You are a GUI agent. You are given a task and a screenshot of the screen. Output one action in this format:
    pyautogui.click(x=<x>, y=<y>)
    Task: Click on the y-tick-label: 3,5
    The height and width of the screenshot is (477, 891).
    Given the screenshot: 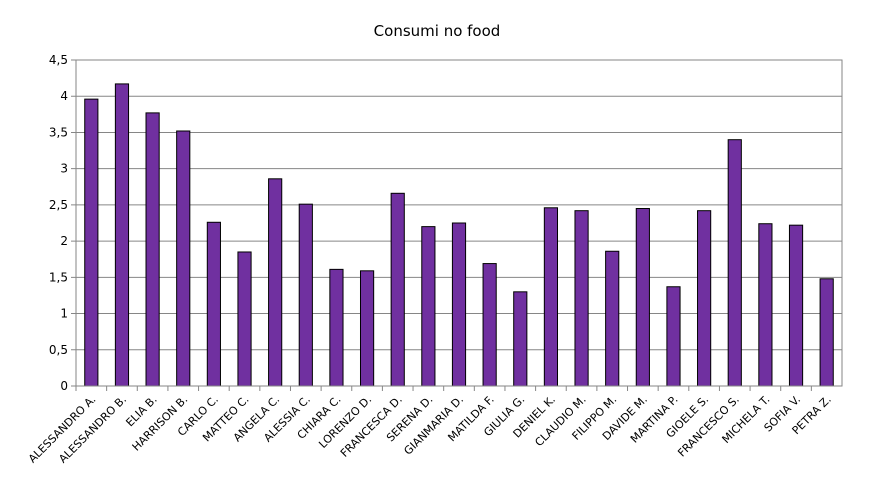 What is the action you would take?
    pyautogui.click(x=58, y=132)
    